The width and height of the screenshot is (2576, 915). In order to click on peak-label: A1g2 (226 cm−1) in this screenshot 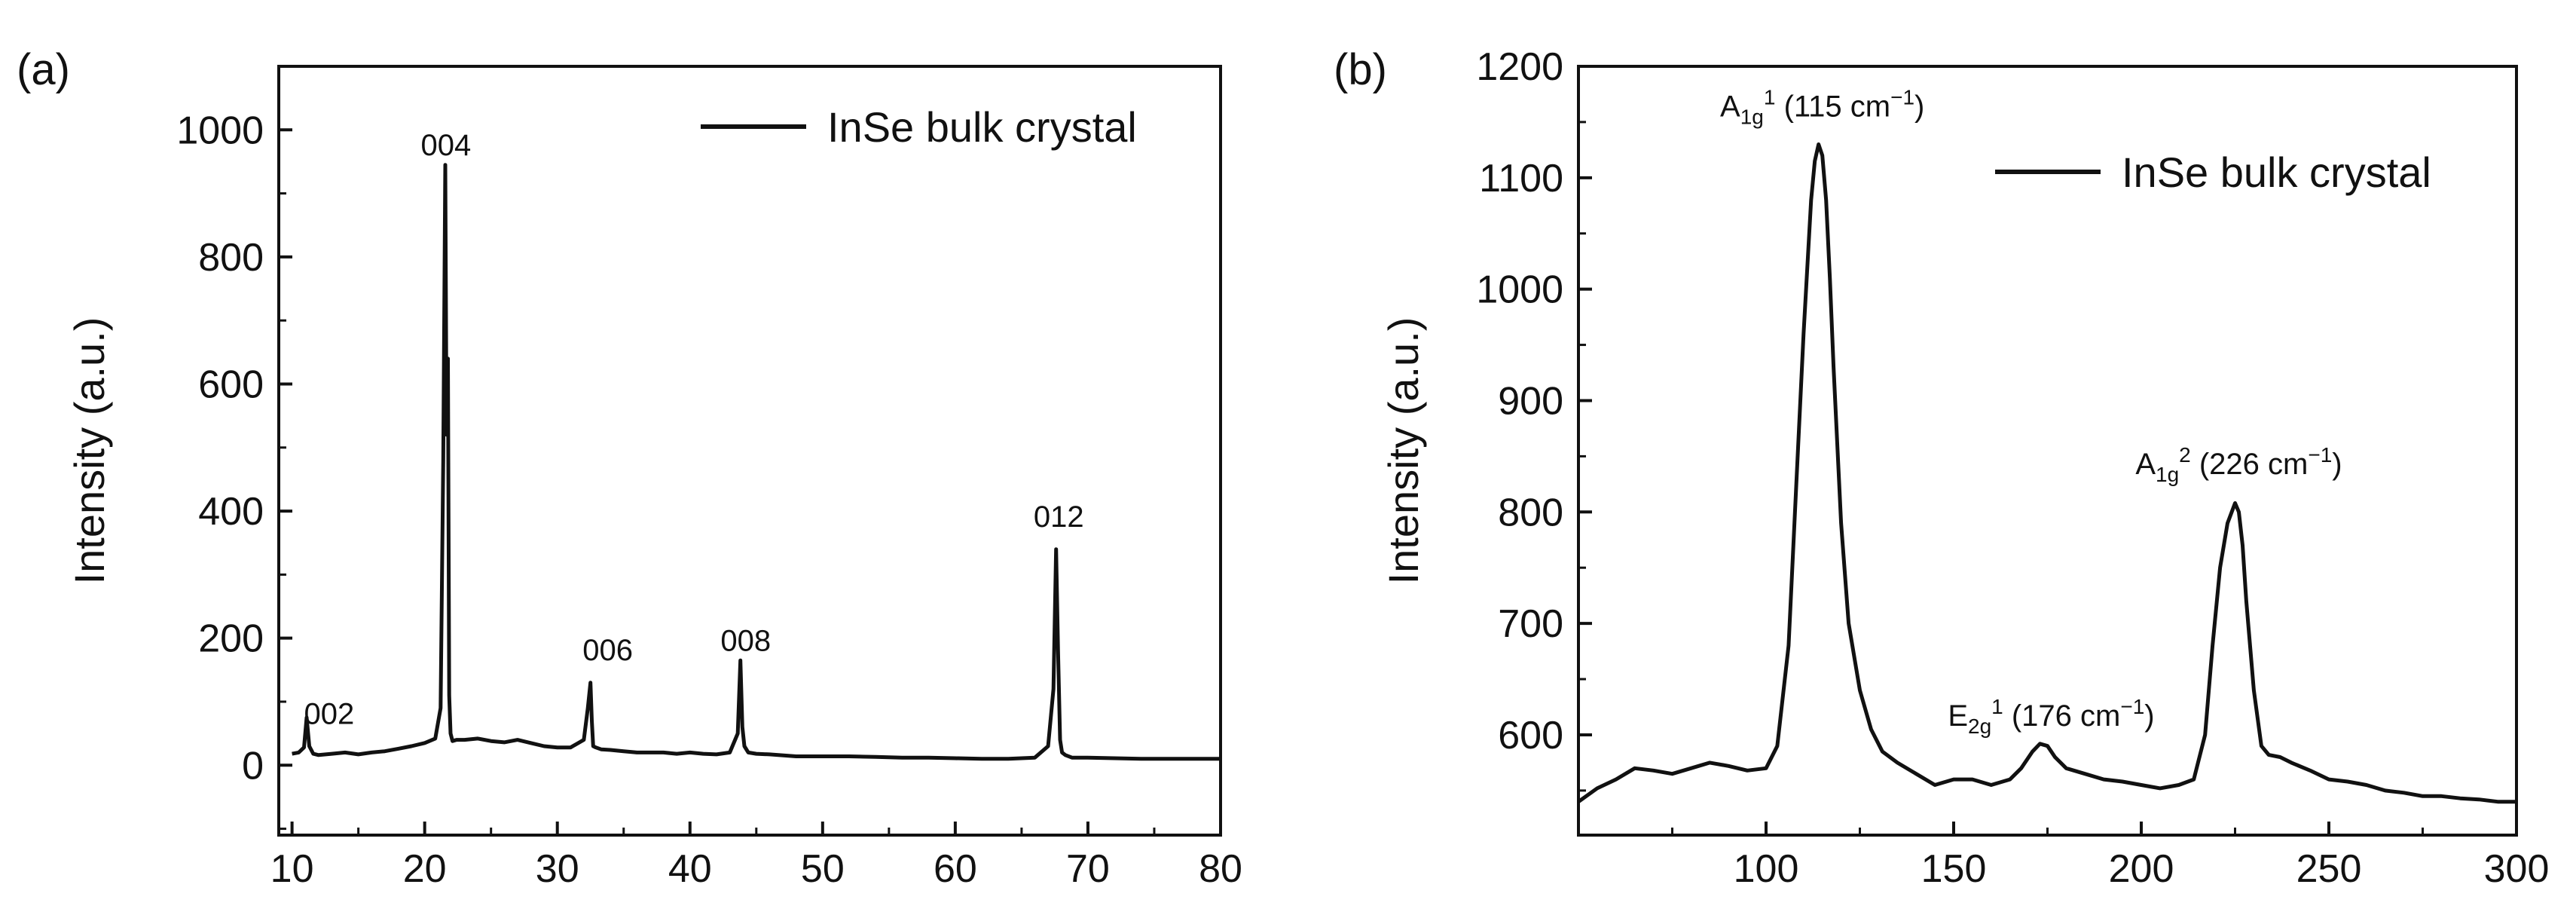, I will do `click(2238, 464)`.